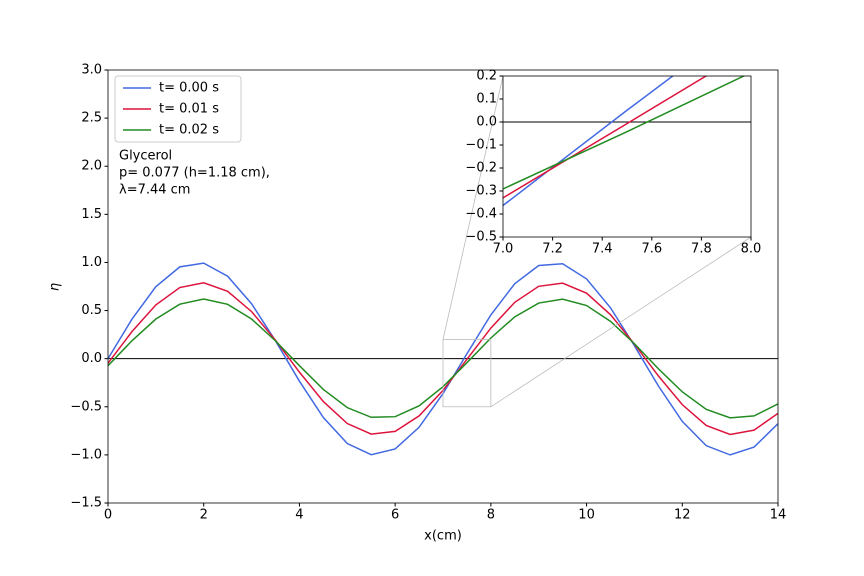 This screenshot has width=864, height=576. I want to click on annotation: Glycerol, so click(145, 156).